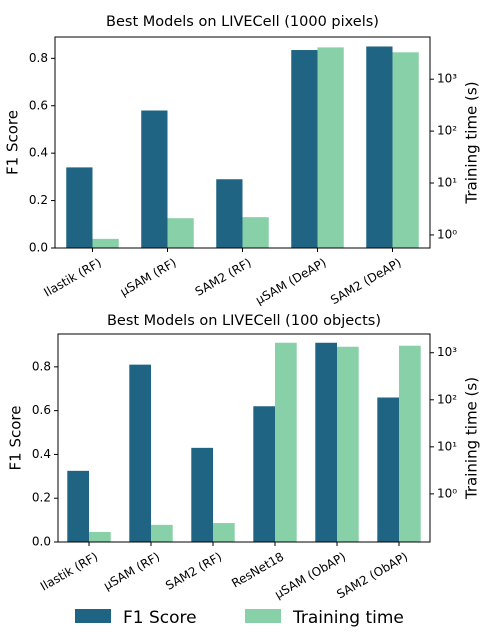 The height and width of the screenshot is (639, 483). What do you see at coordinates (160, 618) in the screenshot?
I see `legend-label: F1 Score` at bounding box center [160, 618].